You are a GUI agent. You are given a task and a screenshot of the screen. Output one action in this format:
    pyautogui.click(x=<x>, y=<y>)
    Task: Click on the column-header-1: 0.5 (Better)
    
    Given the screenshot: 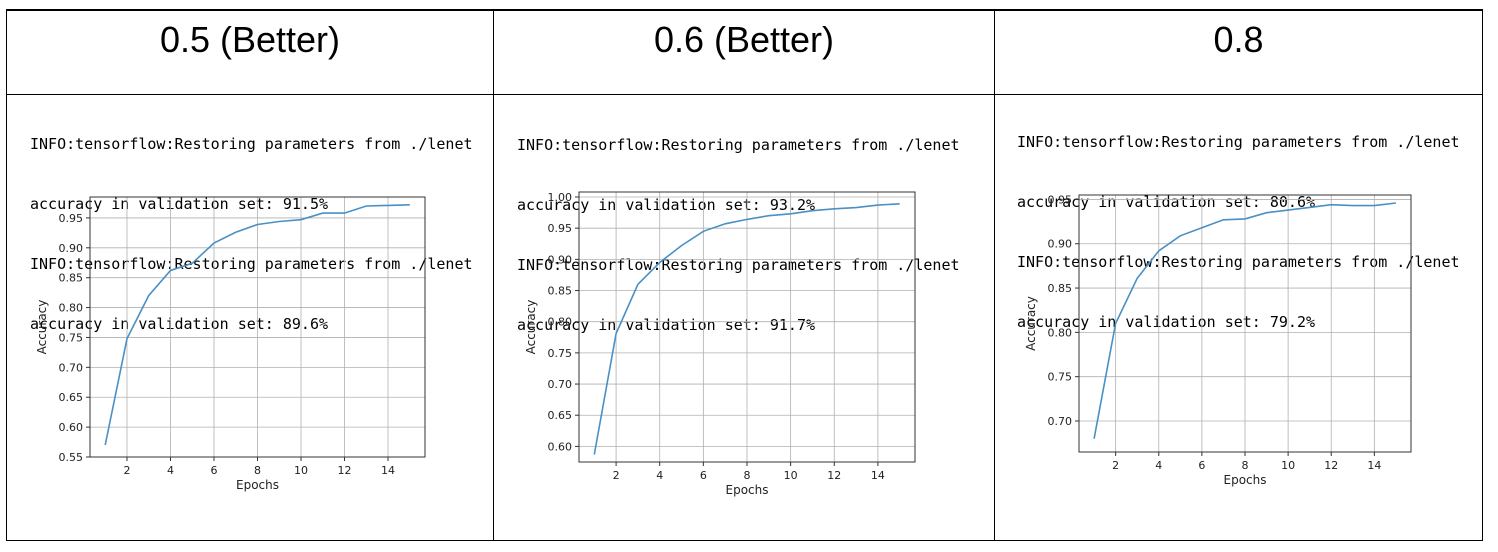 What is the action you would take?
    pyautogui.click(x=250, y=39)
    